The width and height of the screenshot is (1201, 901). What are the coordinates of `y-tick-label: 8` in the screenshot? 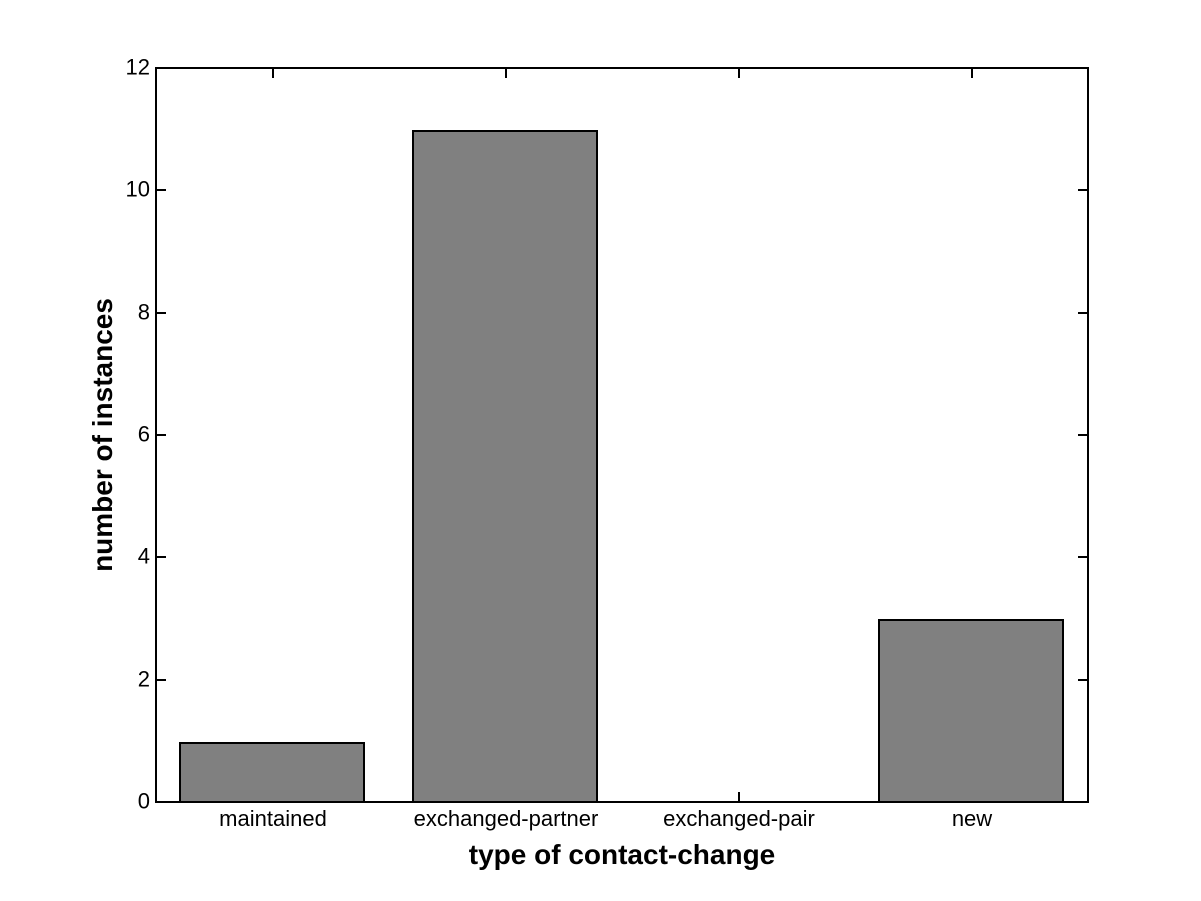 It's located at (143, 312).